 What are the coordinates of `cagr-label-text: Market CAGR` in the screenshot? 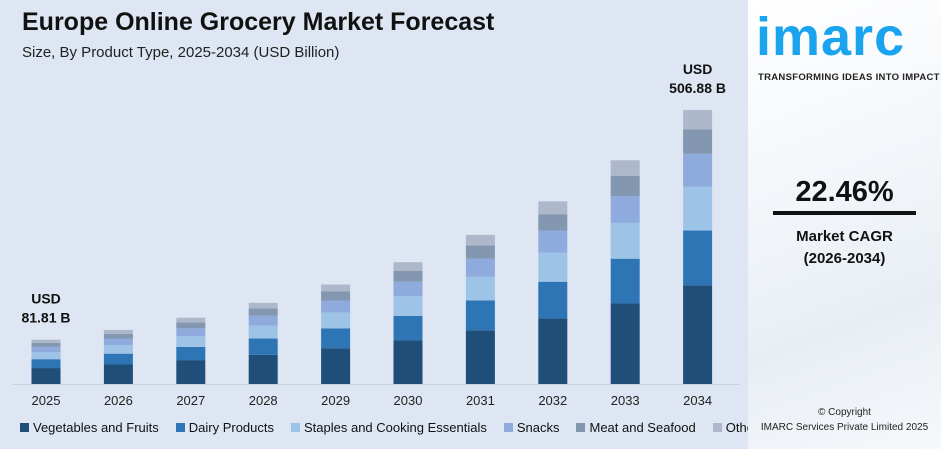 It's located at (844, 236).